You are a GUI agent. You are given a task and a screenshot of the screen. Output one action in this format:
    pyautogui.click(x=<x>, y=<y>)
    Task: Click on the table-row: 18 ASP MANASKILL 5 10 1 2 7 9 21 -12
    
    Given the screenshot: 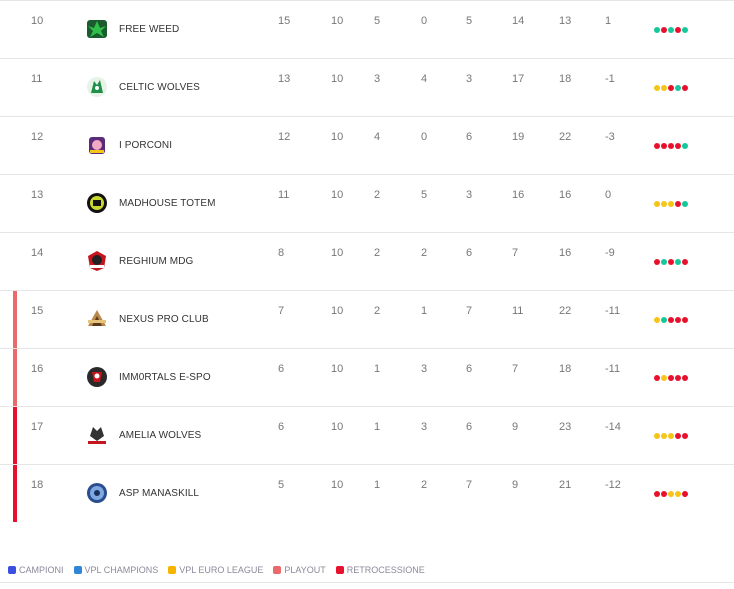 What is the action you would take?
    pyautogui.click(x=367, y=493)
    